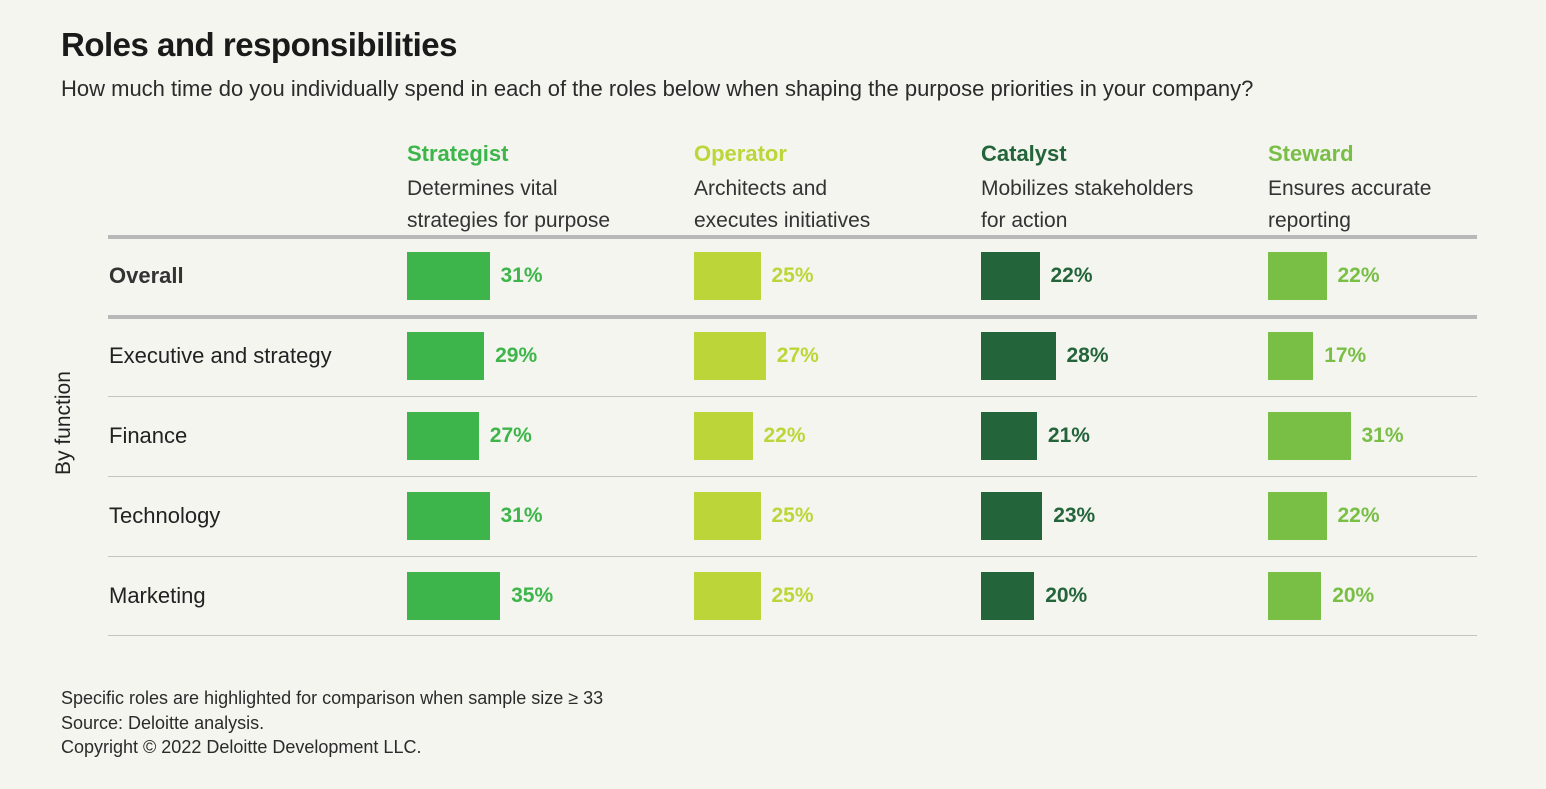  I want to click on bar-technology-catalyst, so click(1012, 516).